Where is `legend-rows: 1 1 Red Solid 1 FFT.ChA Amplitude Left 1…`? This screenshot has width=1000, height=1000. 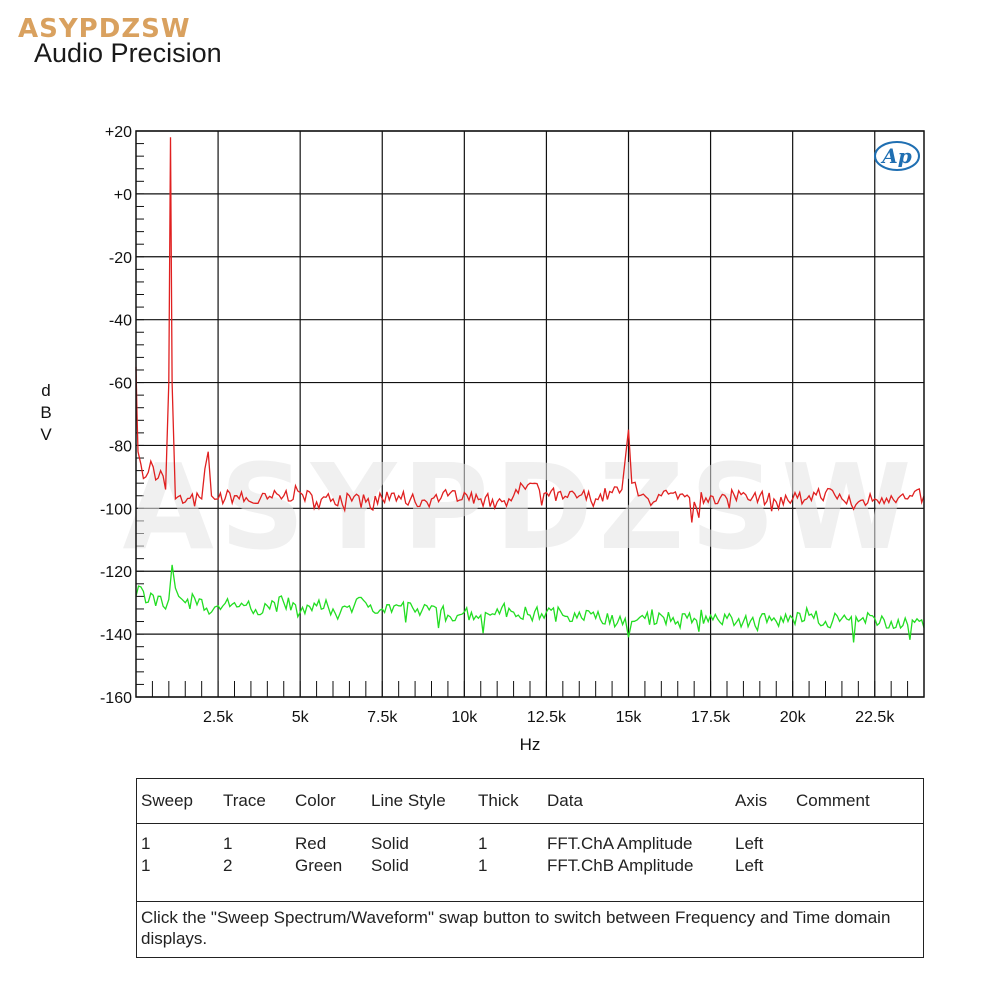
legend-rows: 1 1 Red Solid 1 FFT.ChA Amplitude Left 1… is located at coordinates (530, 862).